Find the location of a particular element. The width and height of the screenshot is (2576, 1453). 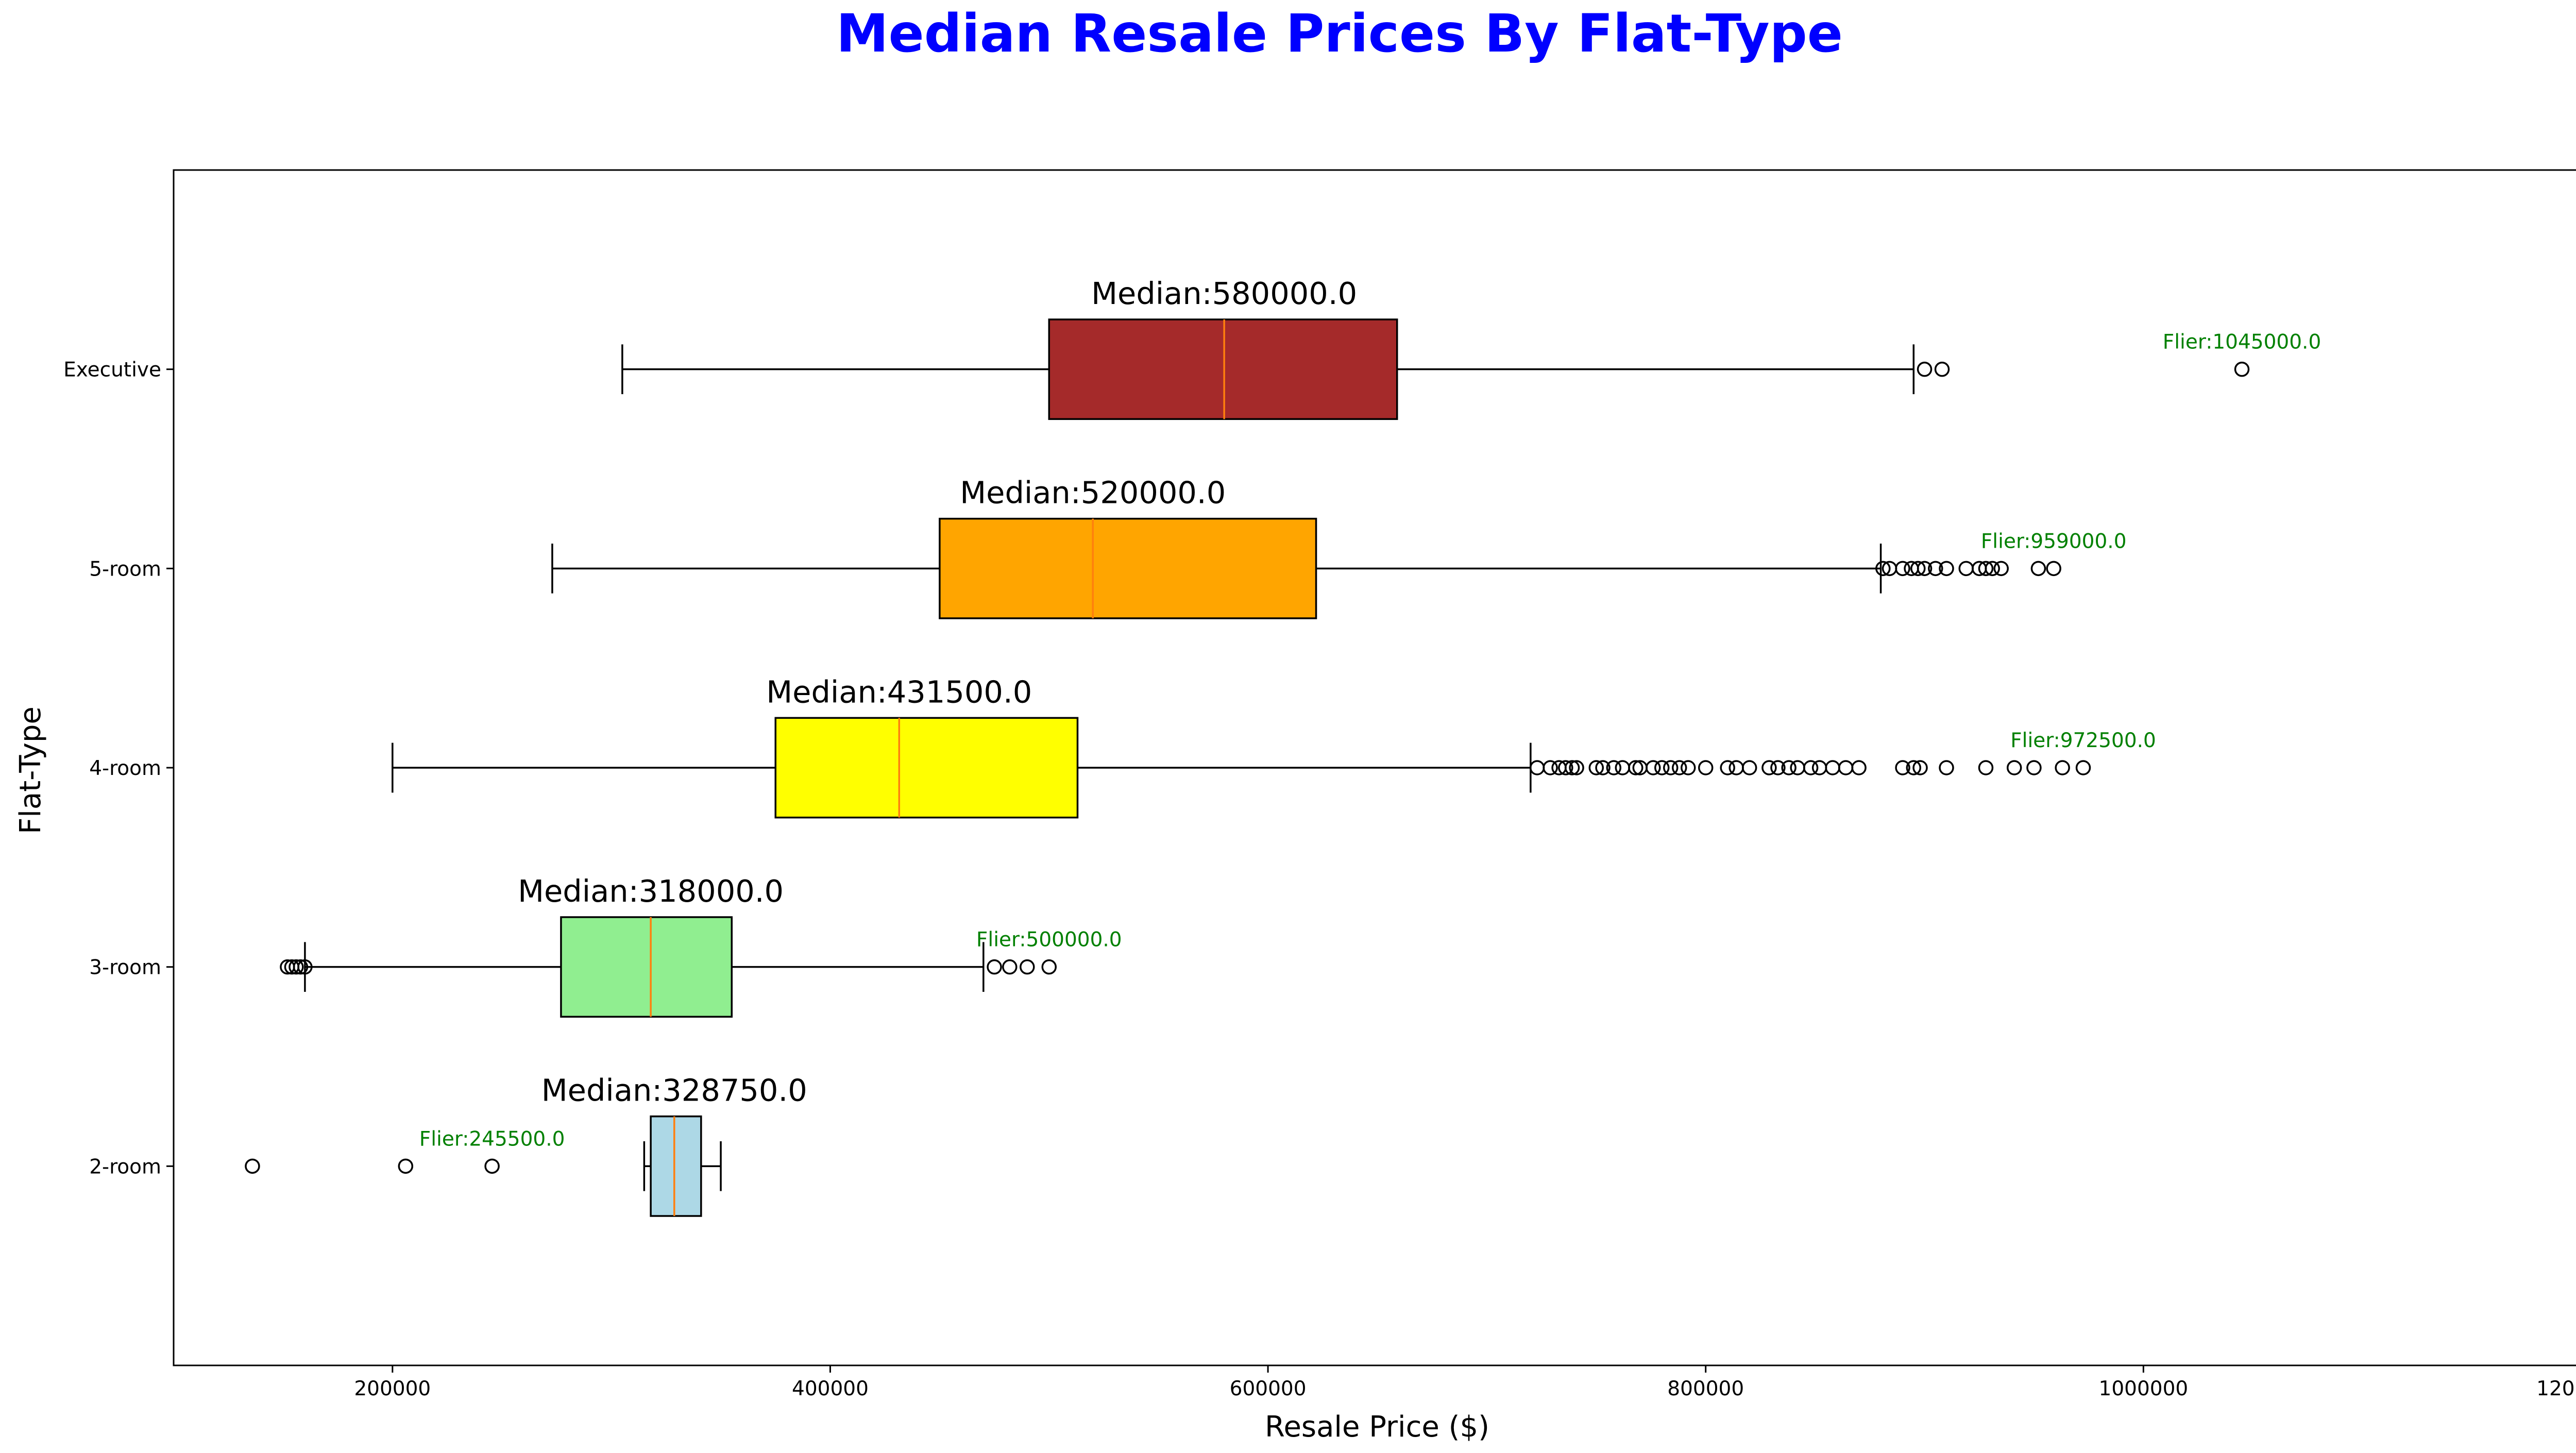

x-tick-label: 600000 is located at coordinates (1268, 1388).